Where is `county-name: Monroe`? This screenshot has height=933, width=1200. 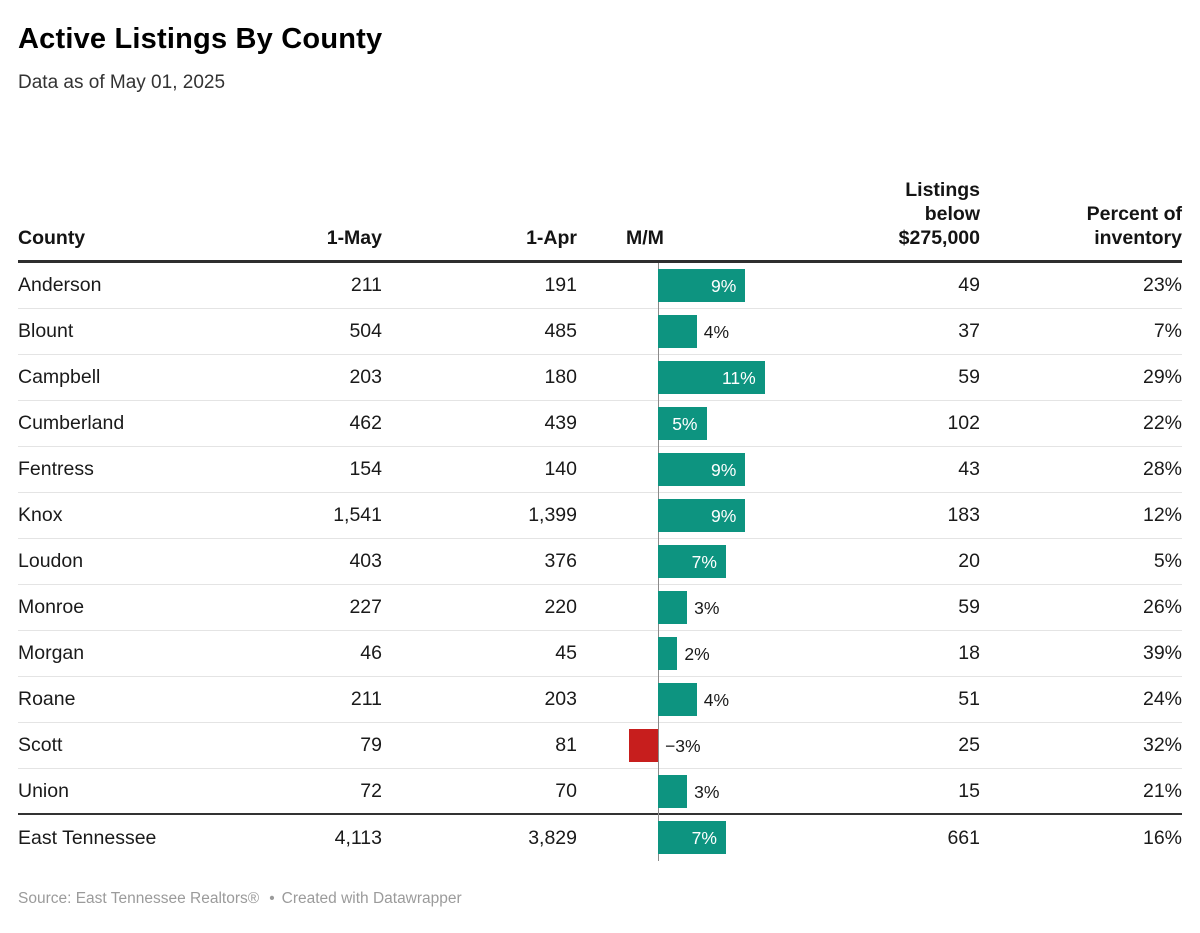
county-name: Monroe is located at coordinates (51, 607).